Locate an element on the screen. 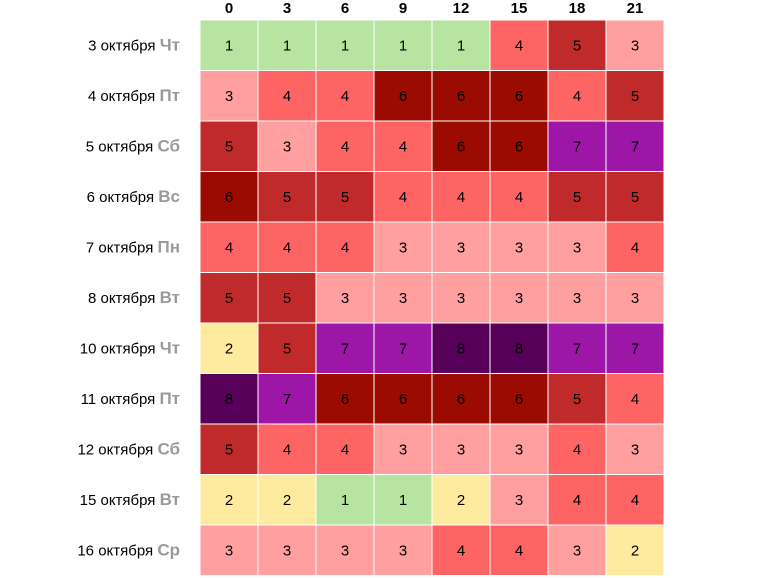  row-date: 6 октября is located at coordinates (123, 197).